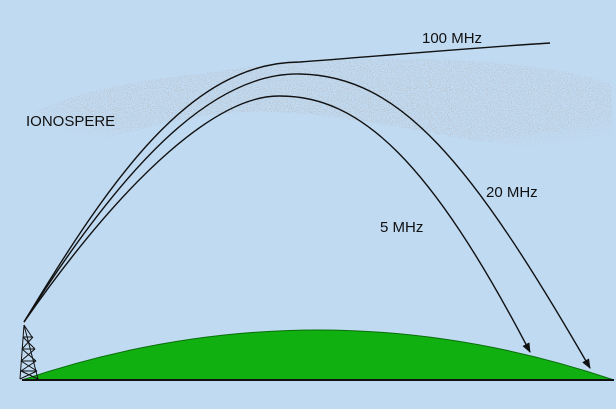 Image resolution: width=616 pixels, height=409 pixels. Describe the element at coordinates (452, 38) in the screenshot. I see `label-100mhz: 100 MHz` at that location.